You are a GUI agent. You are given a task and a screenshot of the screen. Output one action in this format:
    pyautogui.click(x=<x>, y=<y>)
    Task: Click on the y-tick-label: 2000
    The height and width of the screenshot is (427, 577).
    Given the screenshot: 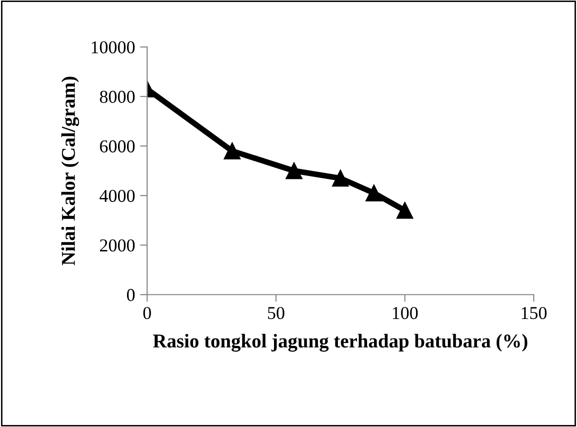 What is the action you would take?
    pyautogui.click(x=117, y=245)
    